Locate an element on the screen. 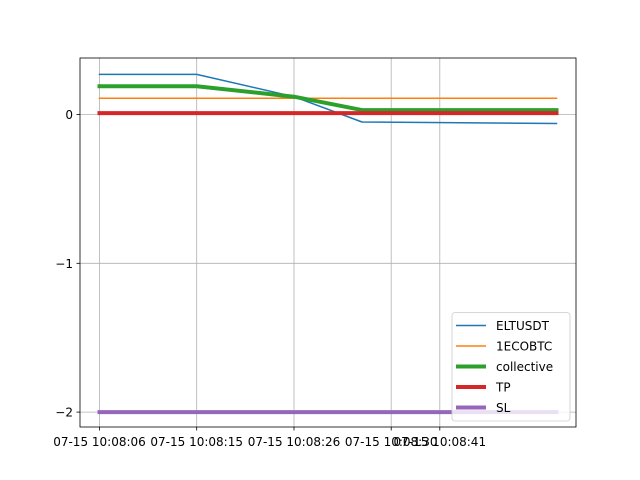 This screenshot has width=640, height=480. legend-label-sl: SL is located at coordinates (503, 408).